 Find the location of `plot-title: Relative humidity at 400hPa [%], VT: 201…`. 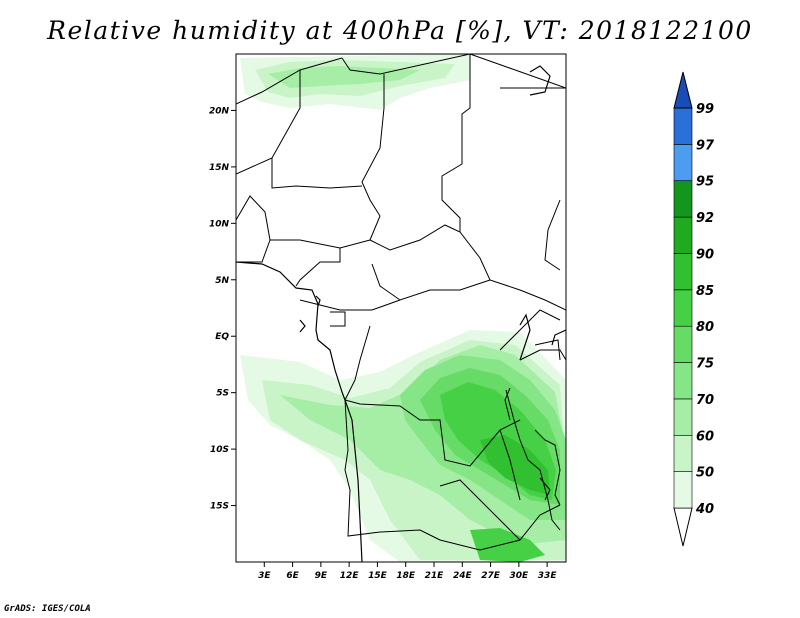

plot-title: Relative humidity at 400hPa [%], VT: 201… is located at coordinates (400, 30).